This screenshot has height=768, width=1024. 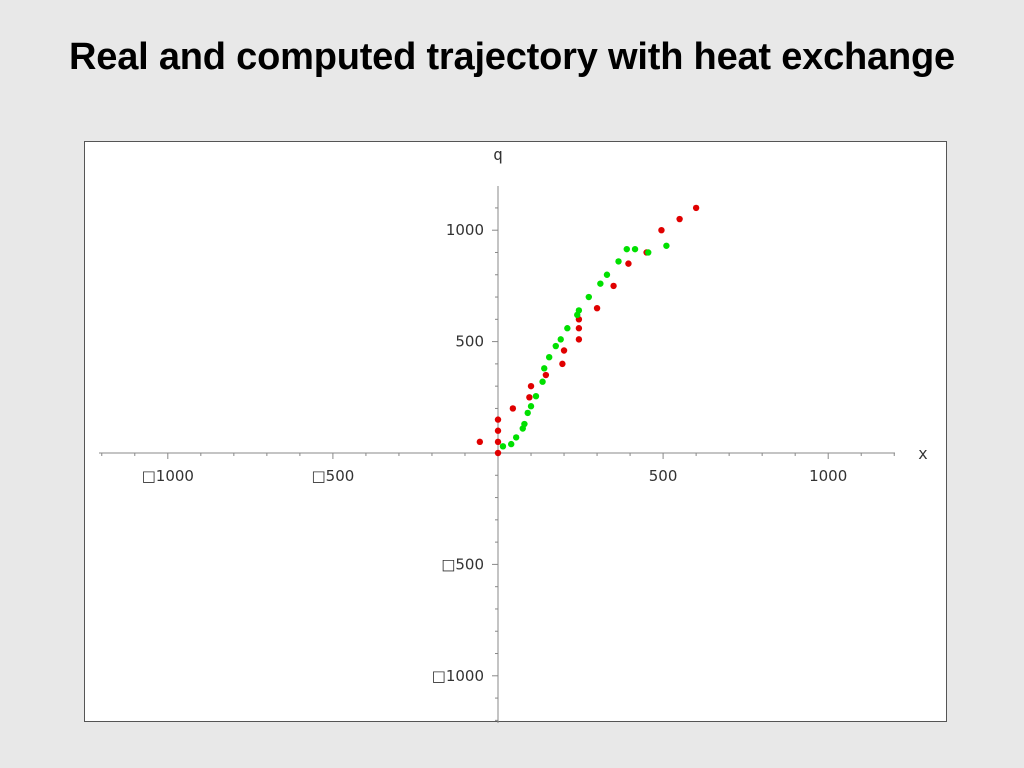 I want to click on x-tick-label: 500, so click(x=663, y=476).